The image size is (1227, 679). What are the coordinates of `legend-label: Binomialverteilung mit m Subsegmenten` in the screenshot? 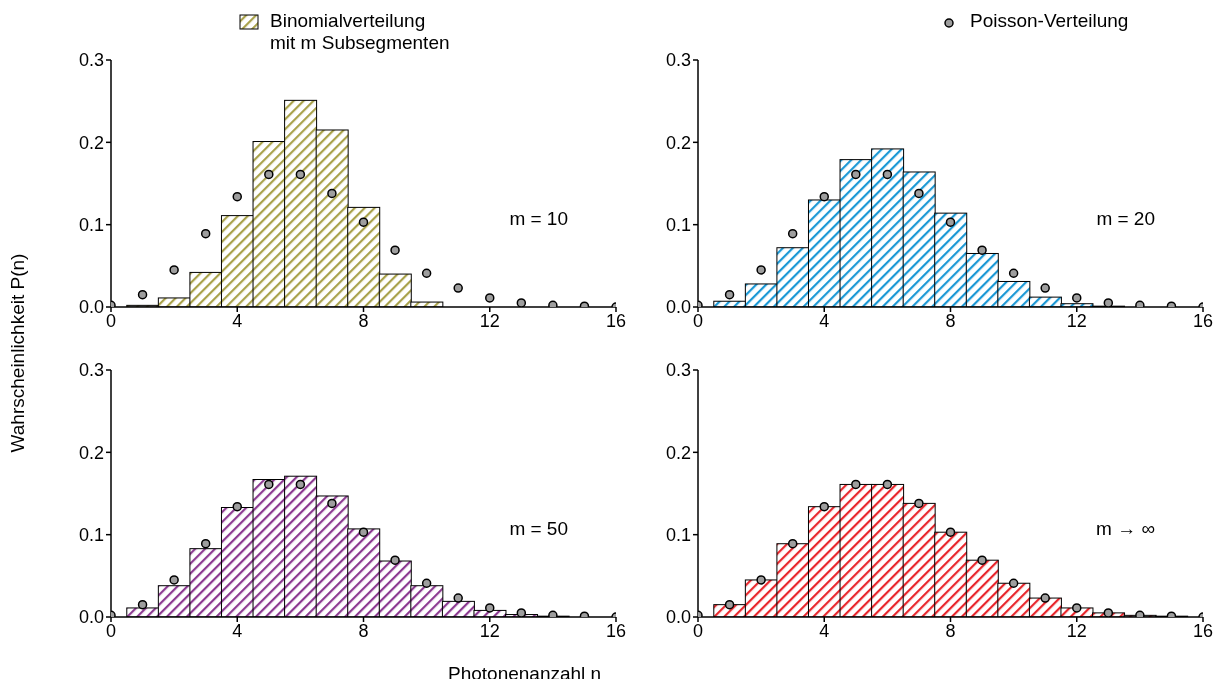 It's located at (360, 32).